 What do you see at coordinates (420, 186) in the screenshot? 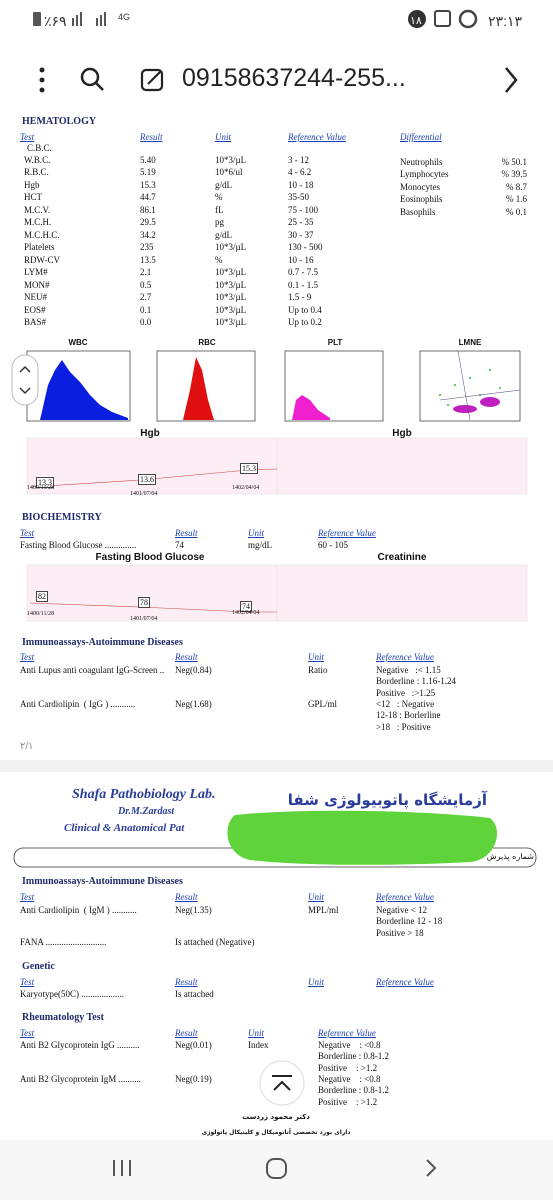
I see `differential-name: Monocytes` at bounding box center [420, 186].